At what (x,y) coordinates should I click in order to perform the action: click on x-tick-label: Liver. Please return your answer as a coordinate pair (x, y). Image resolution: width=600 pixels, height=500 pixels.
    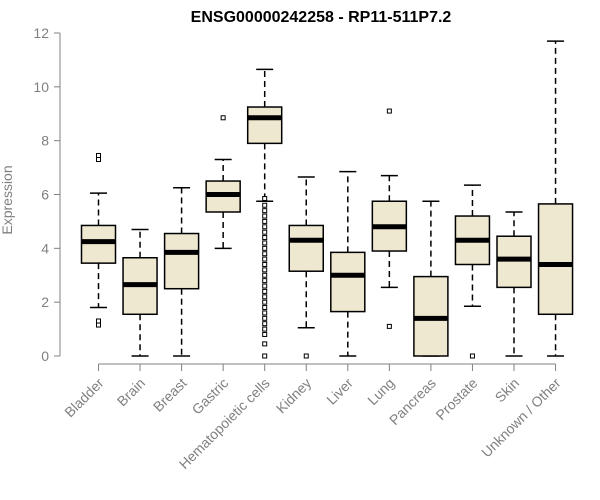
    Looking at the image, I should click on (339, 391).